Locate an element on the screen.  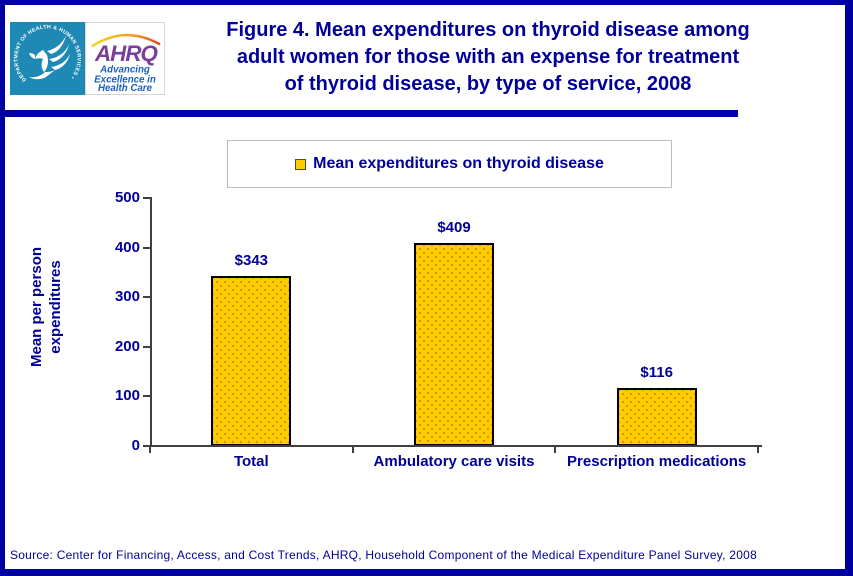
ahrq-arc-icon is located at coordinates (126, 40).